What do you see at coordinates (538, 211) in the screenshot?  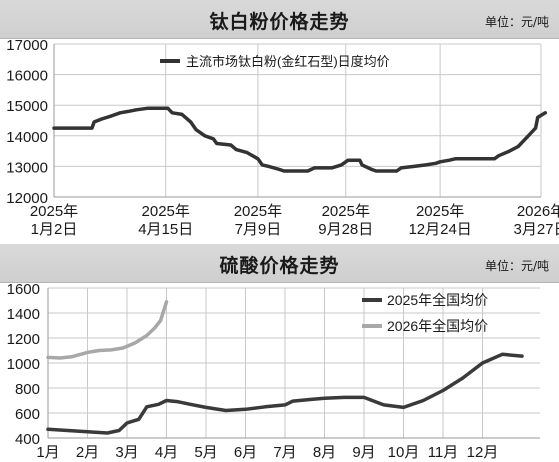 I see `x-tick-label-year: 2026年` at bounding box center [538, 211].